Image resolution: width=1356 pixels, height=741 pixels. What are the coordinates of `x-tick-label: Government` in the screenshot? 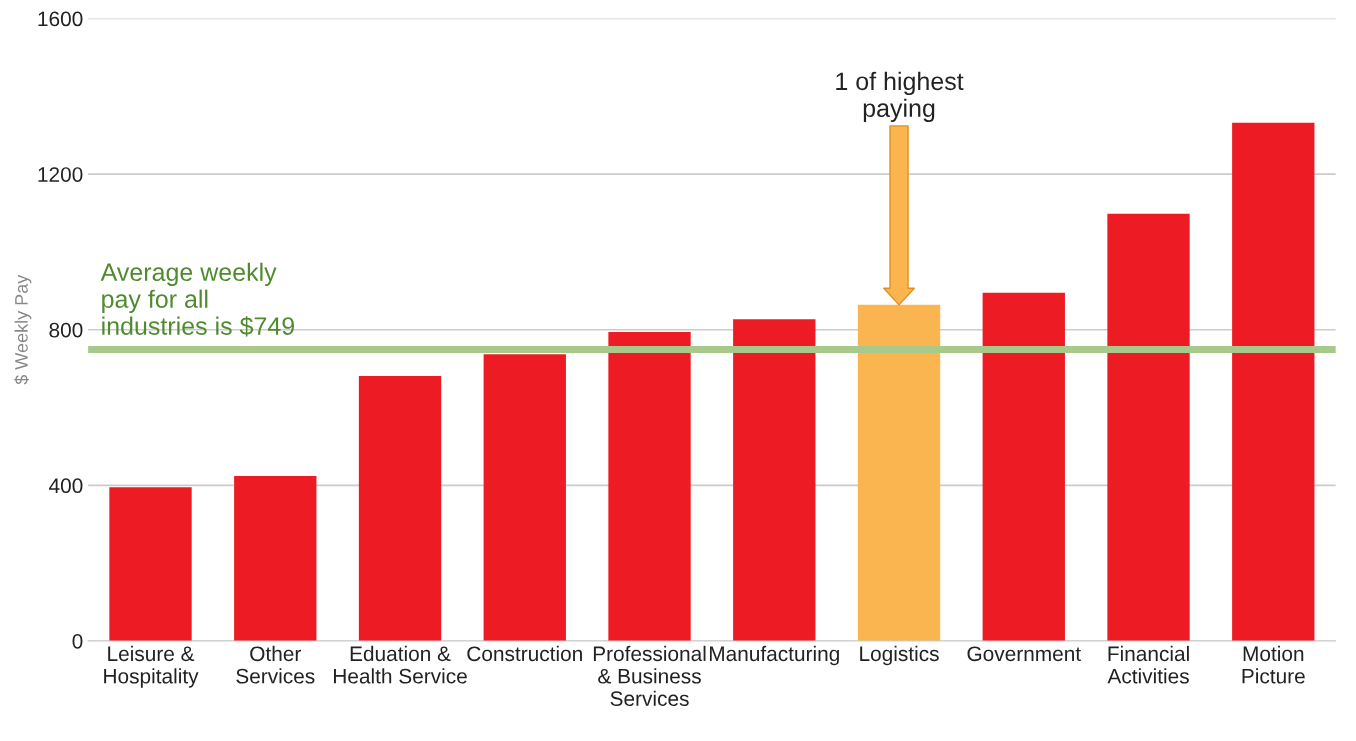 It's located at (1024, 654).